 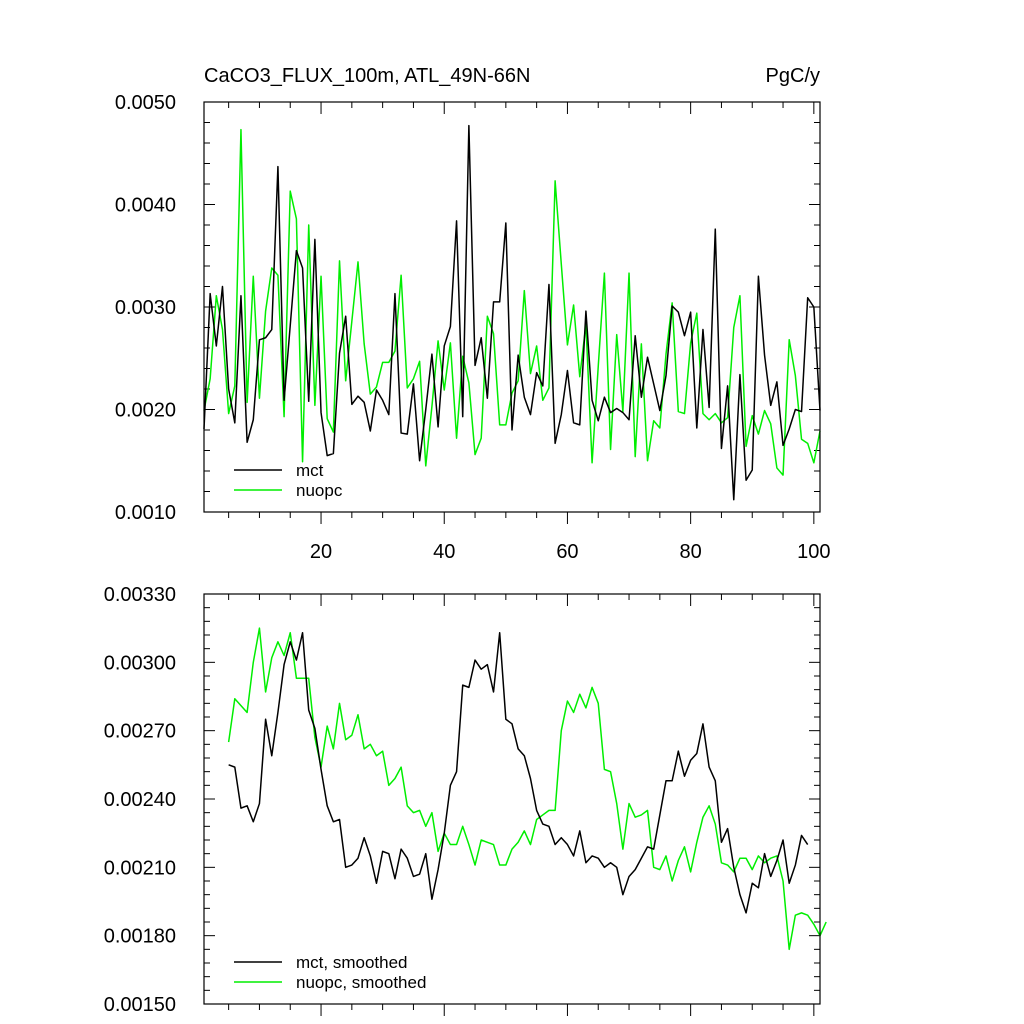 What do you see at coordinates (361, 982) in the screenshot?
I see `legend-label-nuopc-smoothed: nuopc, smoothed` at bounding box center [361, 982].